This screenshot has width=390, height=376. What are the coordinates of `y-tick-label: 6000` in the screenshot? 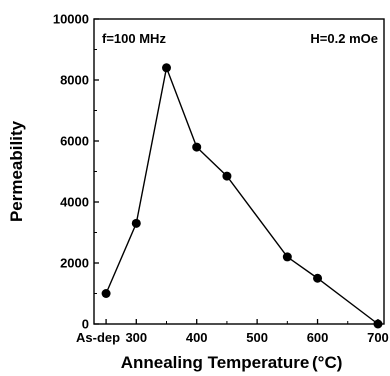 It's located at (74, 141).